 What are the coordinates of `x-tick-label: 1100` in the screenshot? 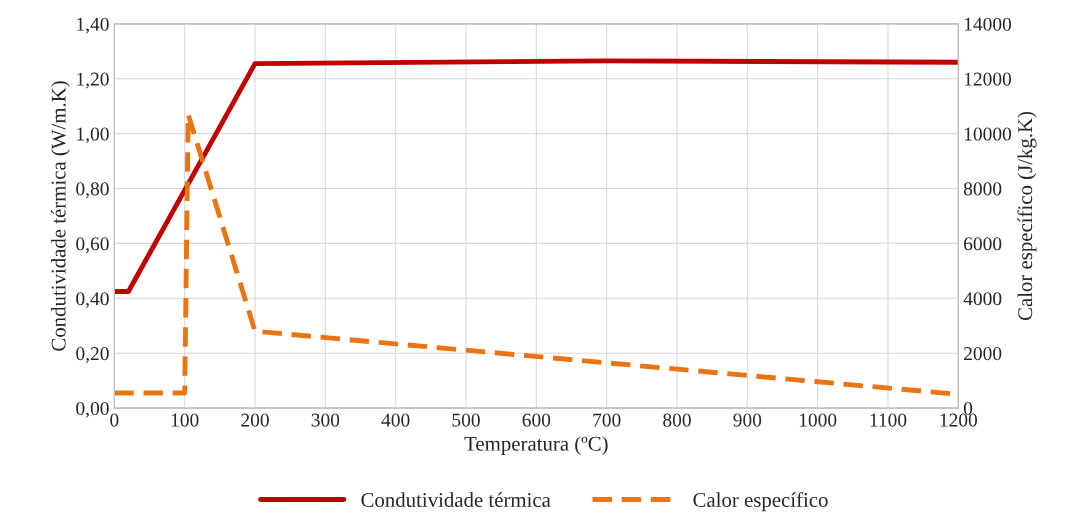 It's located at (888, 420).